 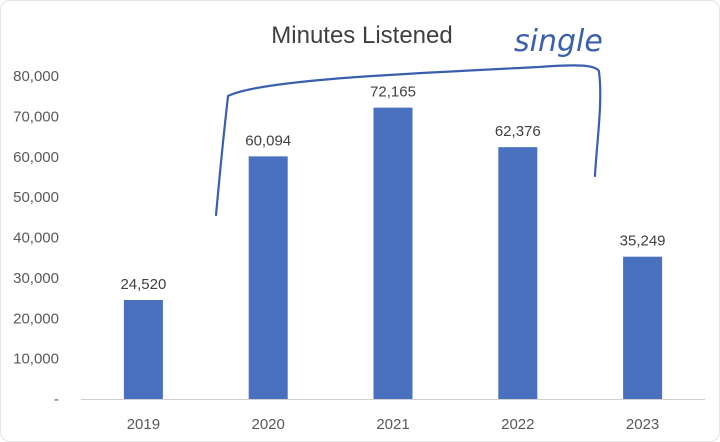 I want to click on y-tick-label: 60,000, so click(x=36, y=157).